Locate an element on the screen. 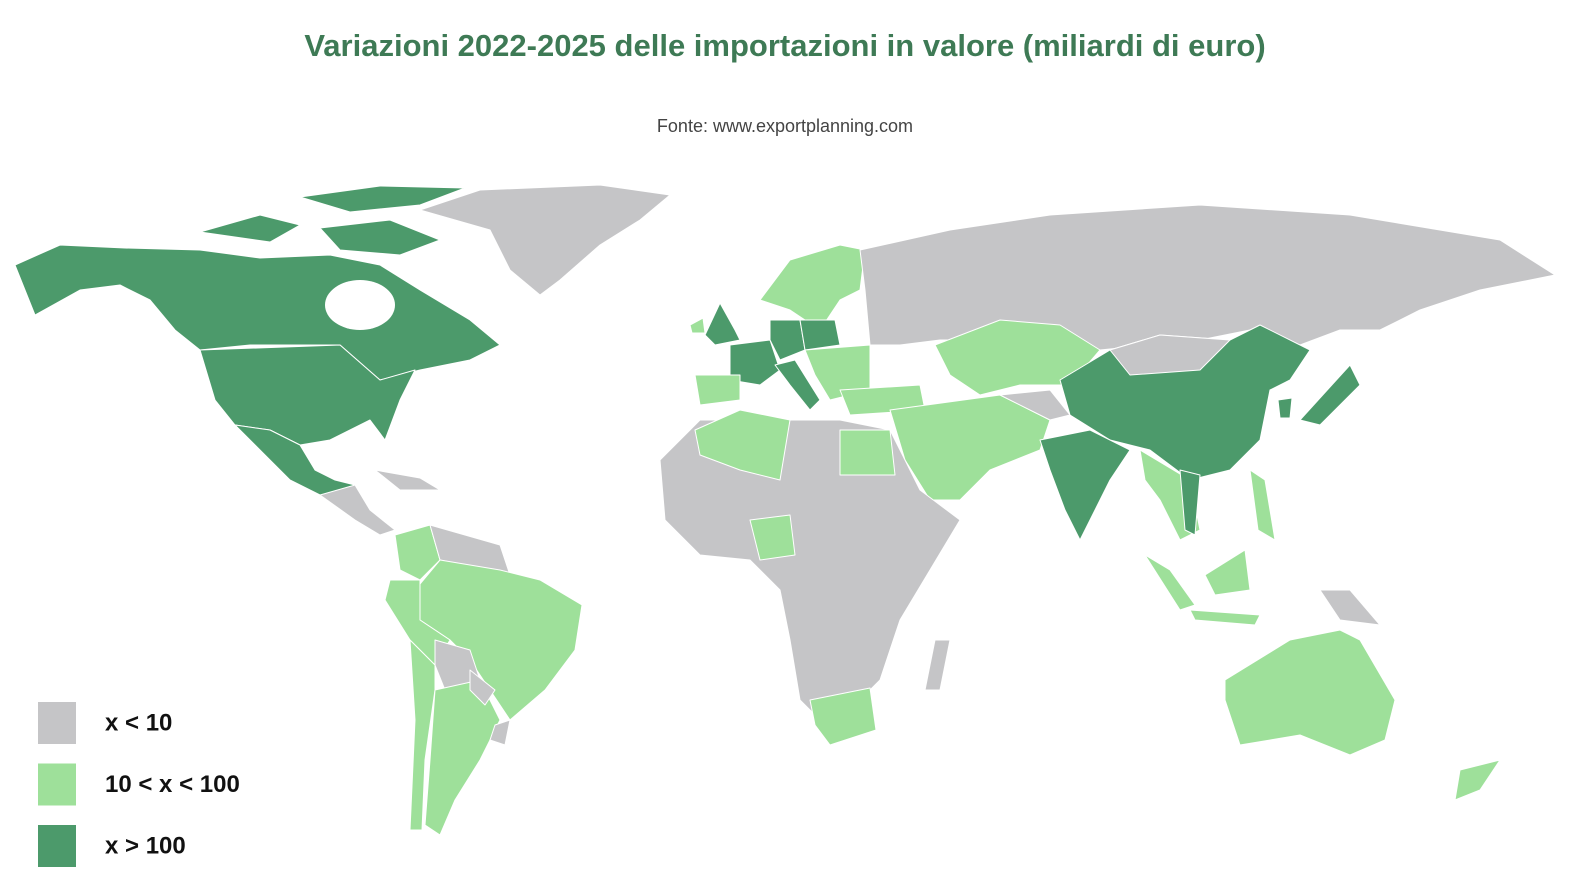 The width and height of the screenshot is (1577, 888). legend-label: 10 < x < 100 is located at coordinates (172, 784).